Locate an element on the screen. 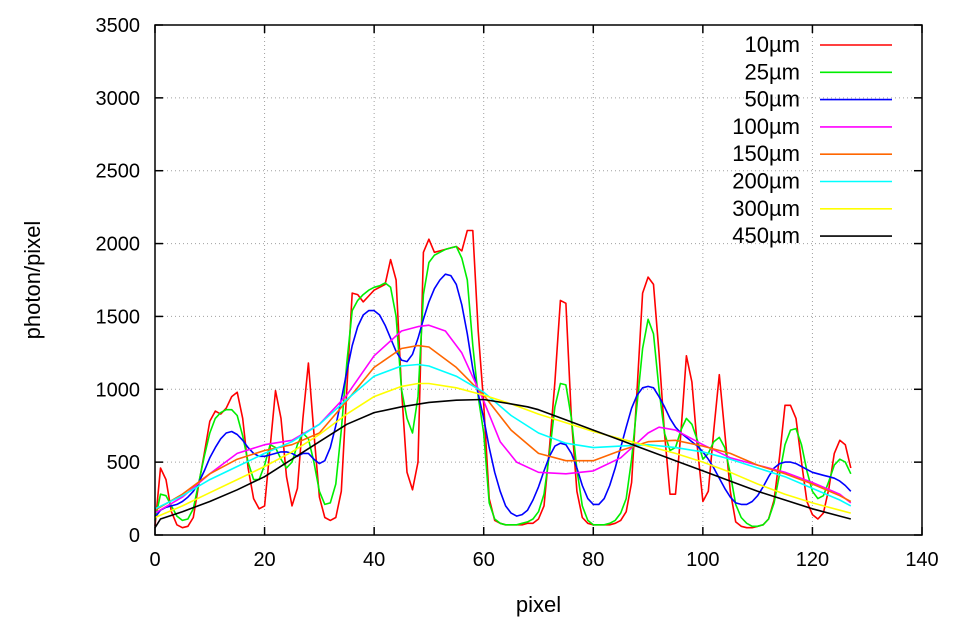 This screenshot has width=955, height=619. y-tick-label: 0 is located at coordinates (134, 536).